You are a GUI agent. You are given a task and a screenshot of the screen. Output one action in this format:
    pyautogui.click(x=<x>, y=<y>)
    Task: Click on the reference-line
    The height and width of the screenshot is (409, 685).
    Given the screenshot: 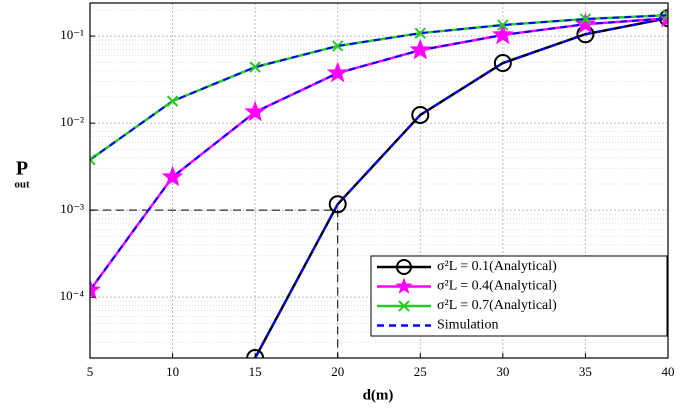 What is the action you would take?
    pyautogui.click(x=214, y=283)
    